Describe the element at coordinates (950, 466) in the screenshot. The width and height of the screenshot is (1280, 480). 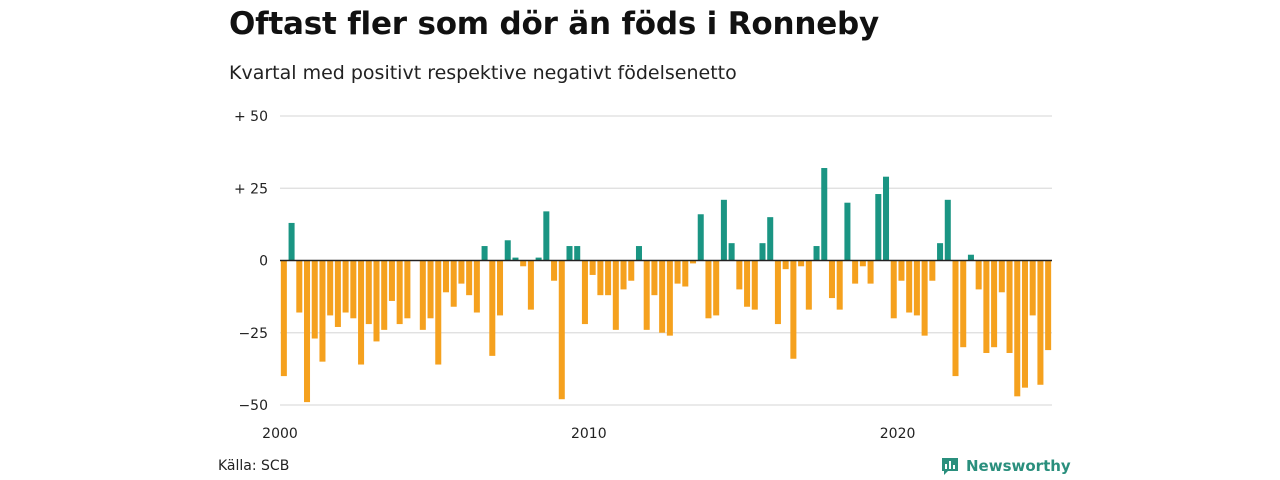
I see `newsworthy-logo-icon` at that location.